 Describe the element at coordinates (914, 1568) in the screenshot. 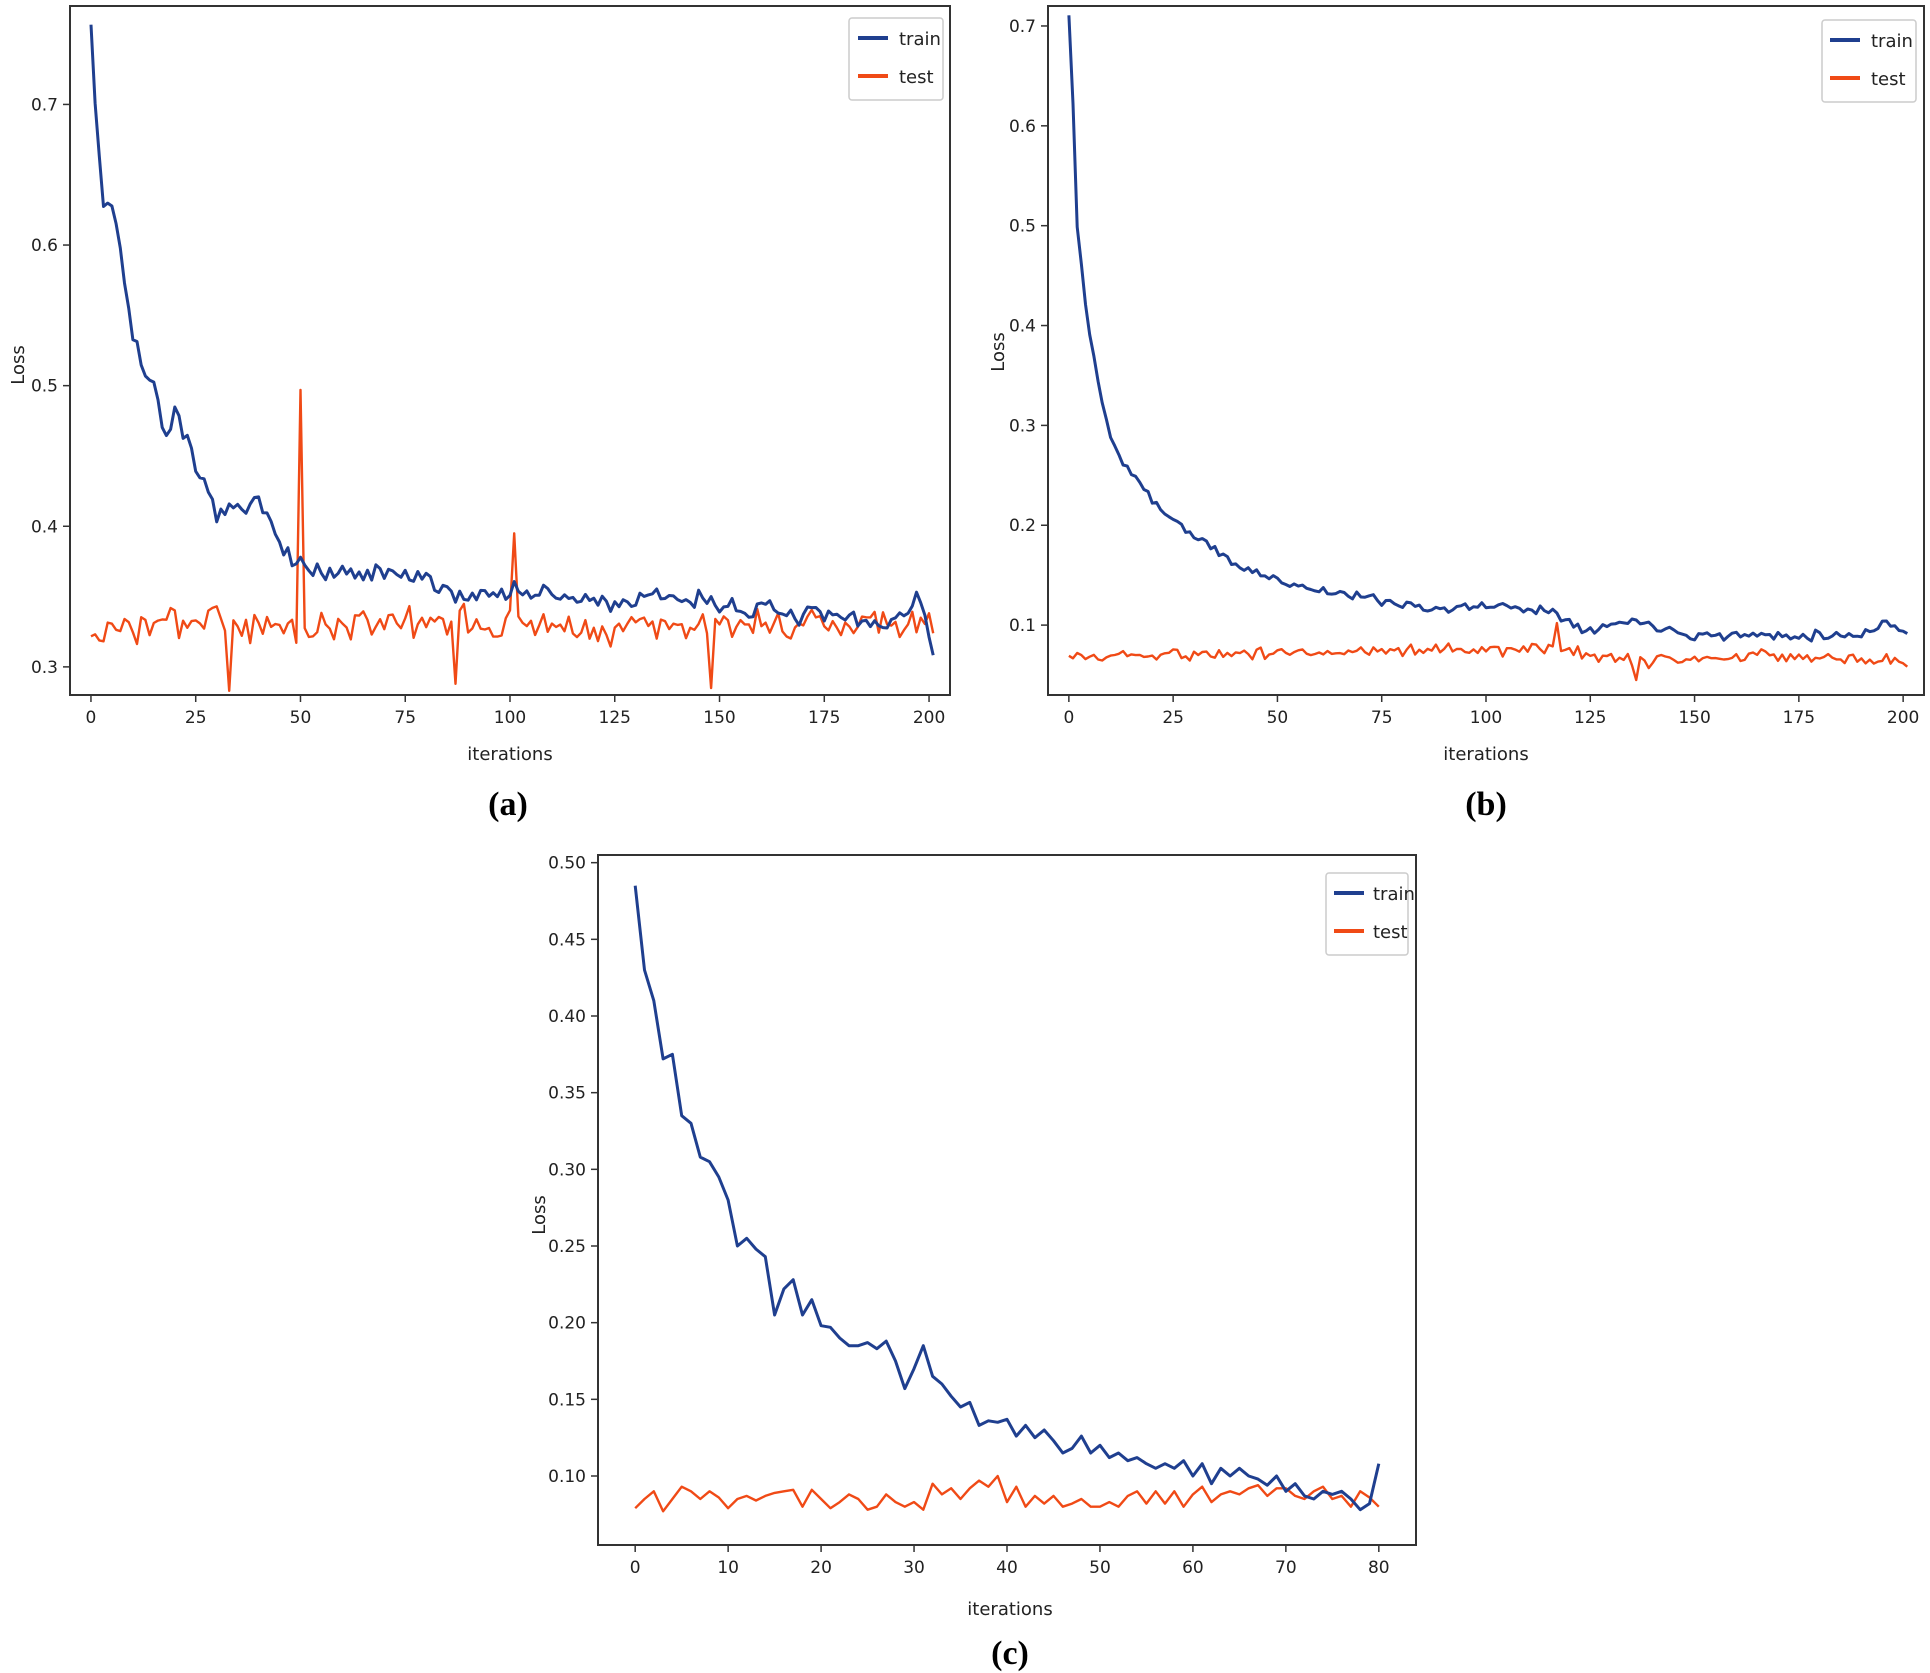

I see `x-tick-label: 30` at that location.